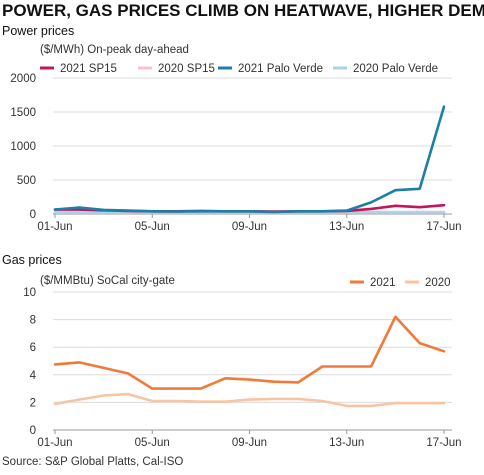 The width and height of the screenshot is (484, 475). Describe the element at coordinates (33, 348) in the screenshot. I see `gas-y-tick-label: 6` at that location.